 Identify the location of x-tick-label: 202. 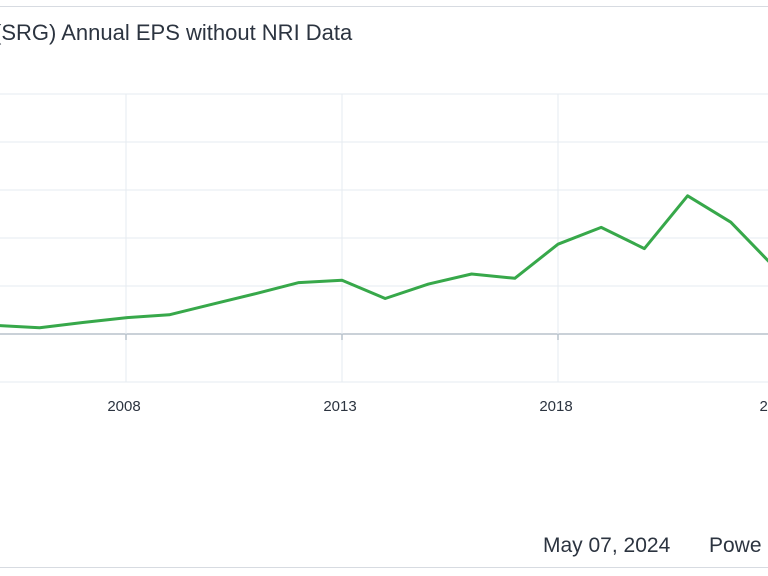
(763, 406).